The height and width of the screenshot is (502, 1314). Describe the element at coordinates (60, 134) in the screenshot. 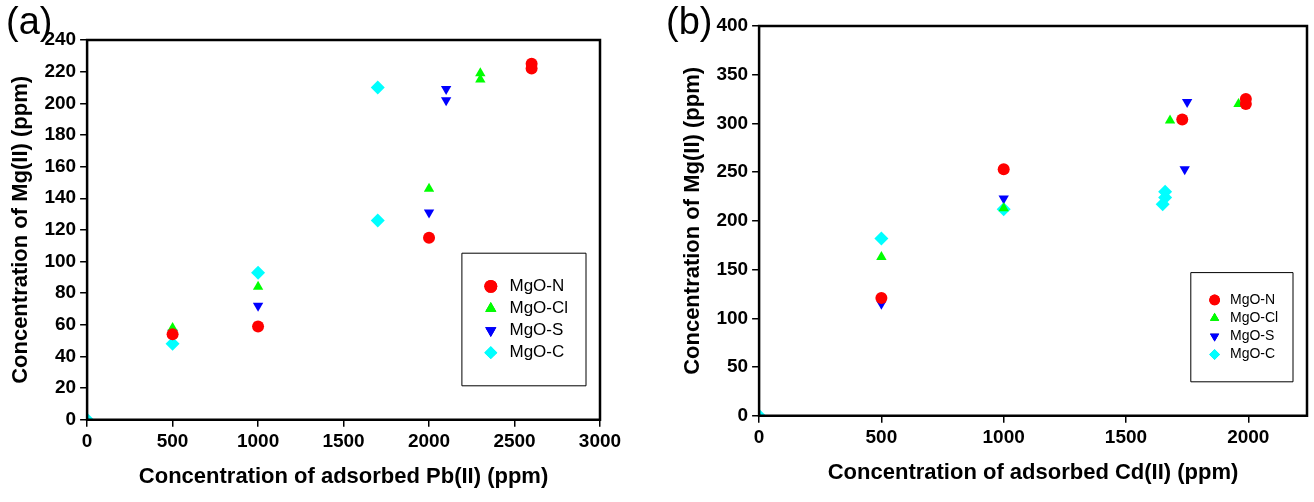

I see `y-tick-label: 180` at that location.